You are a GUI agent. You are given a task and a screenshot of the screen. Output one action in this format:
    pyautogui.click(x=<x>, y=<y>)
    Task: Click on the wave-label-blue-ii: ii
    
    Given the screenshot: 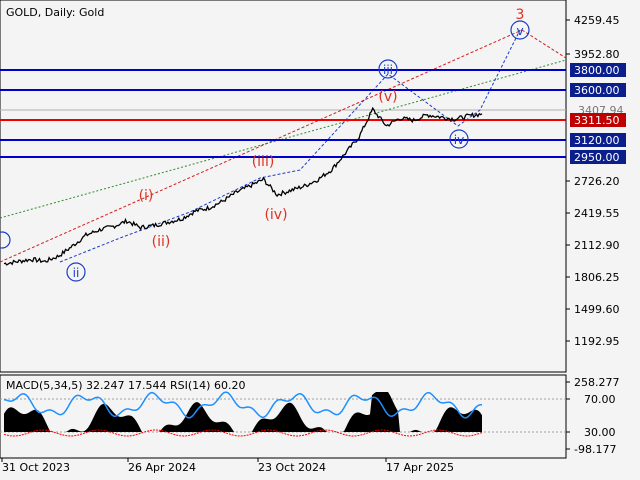 What is the action you would take?
    pyautogui.click(x=76, y=273)
    